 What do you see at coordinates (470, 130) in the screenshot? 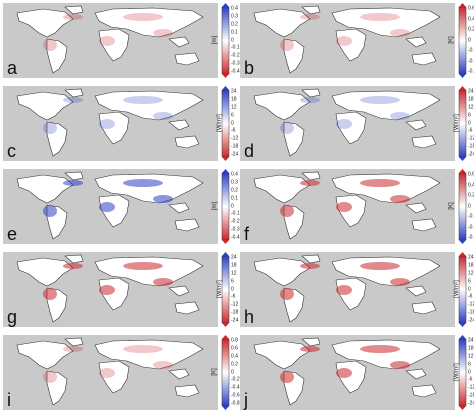
I see `colorbar-tick-label: -6` at bounding box center [470, 130].